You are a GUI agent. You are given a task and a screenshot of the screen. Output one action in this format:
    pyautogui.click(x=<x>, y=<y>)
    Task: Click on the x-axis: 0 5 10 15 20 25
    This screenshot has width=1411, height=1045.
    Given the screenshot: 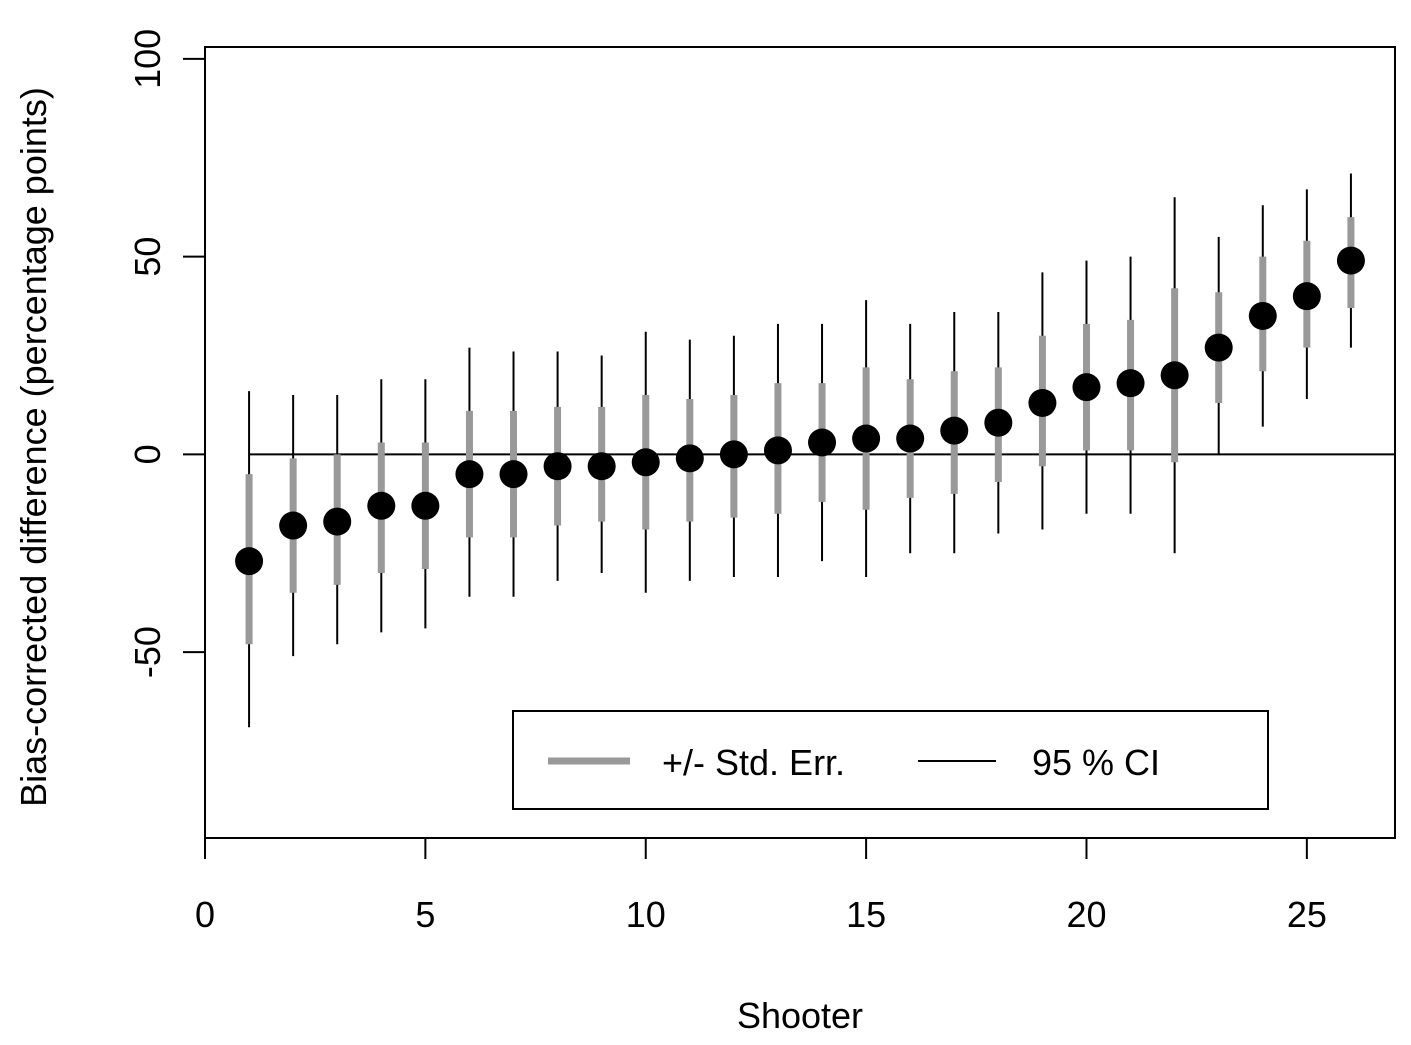 What is the action you would take?
    pyautogui.click(x=761, y=886)
    